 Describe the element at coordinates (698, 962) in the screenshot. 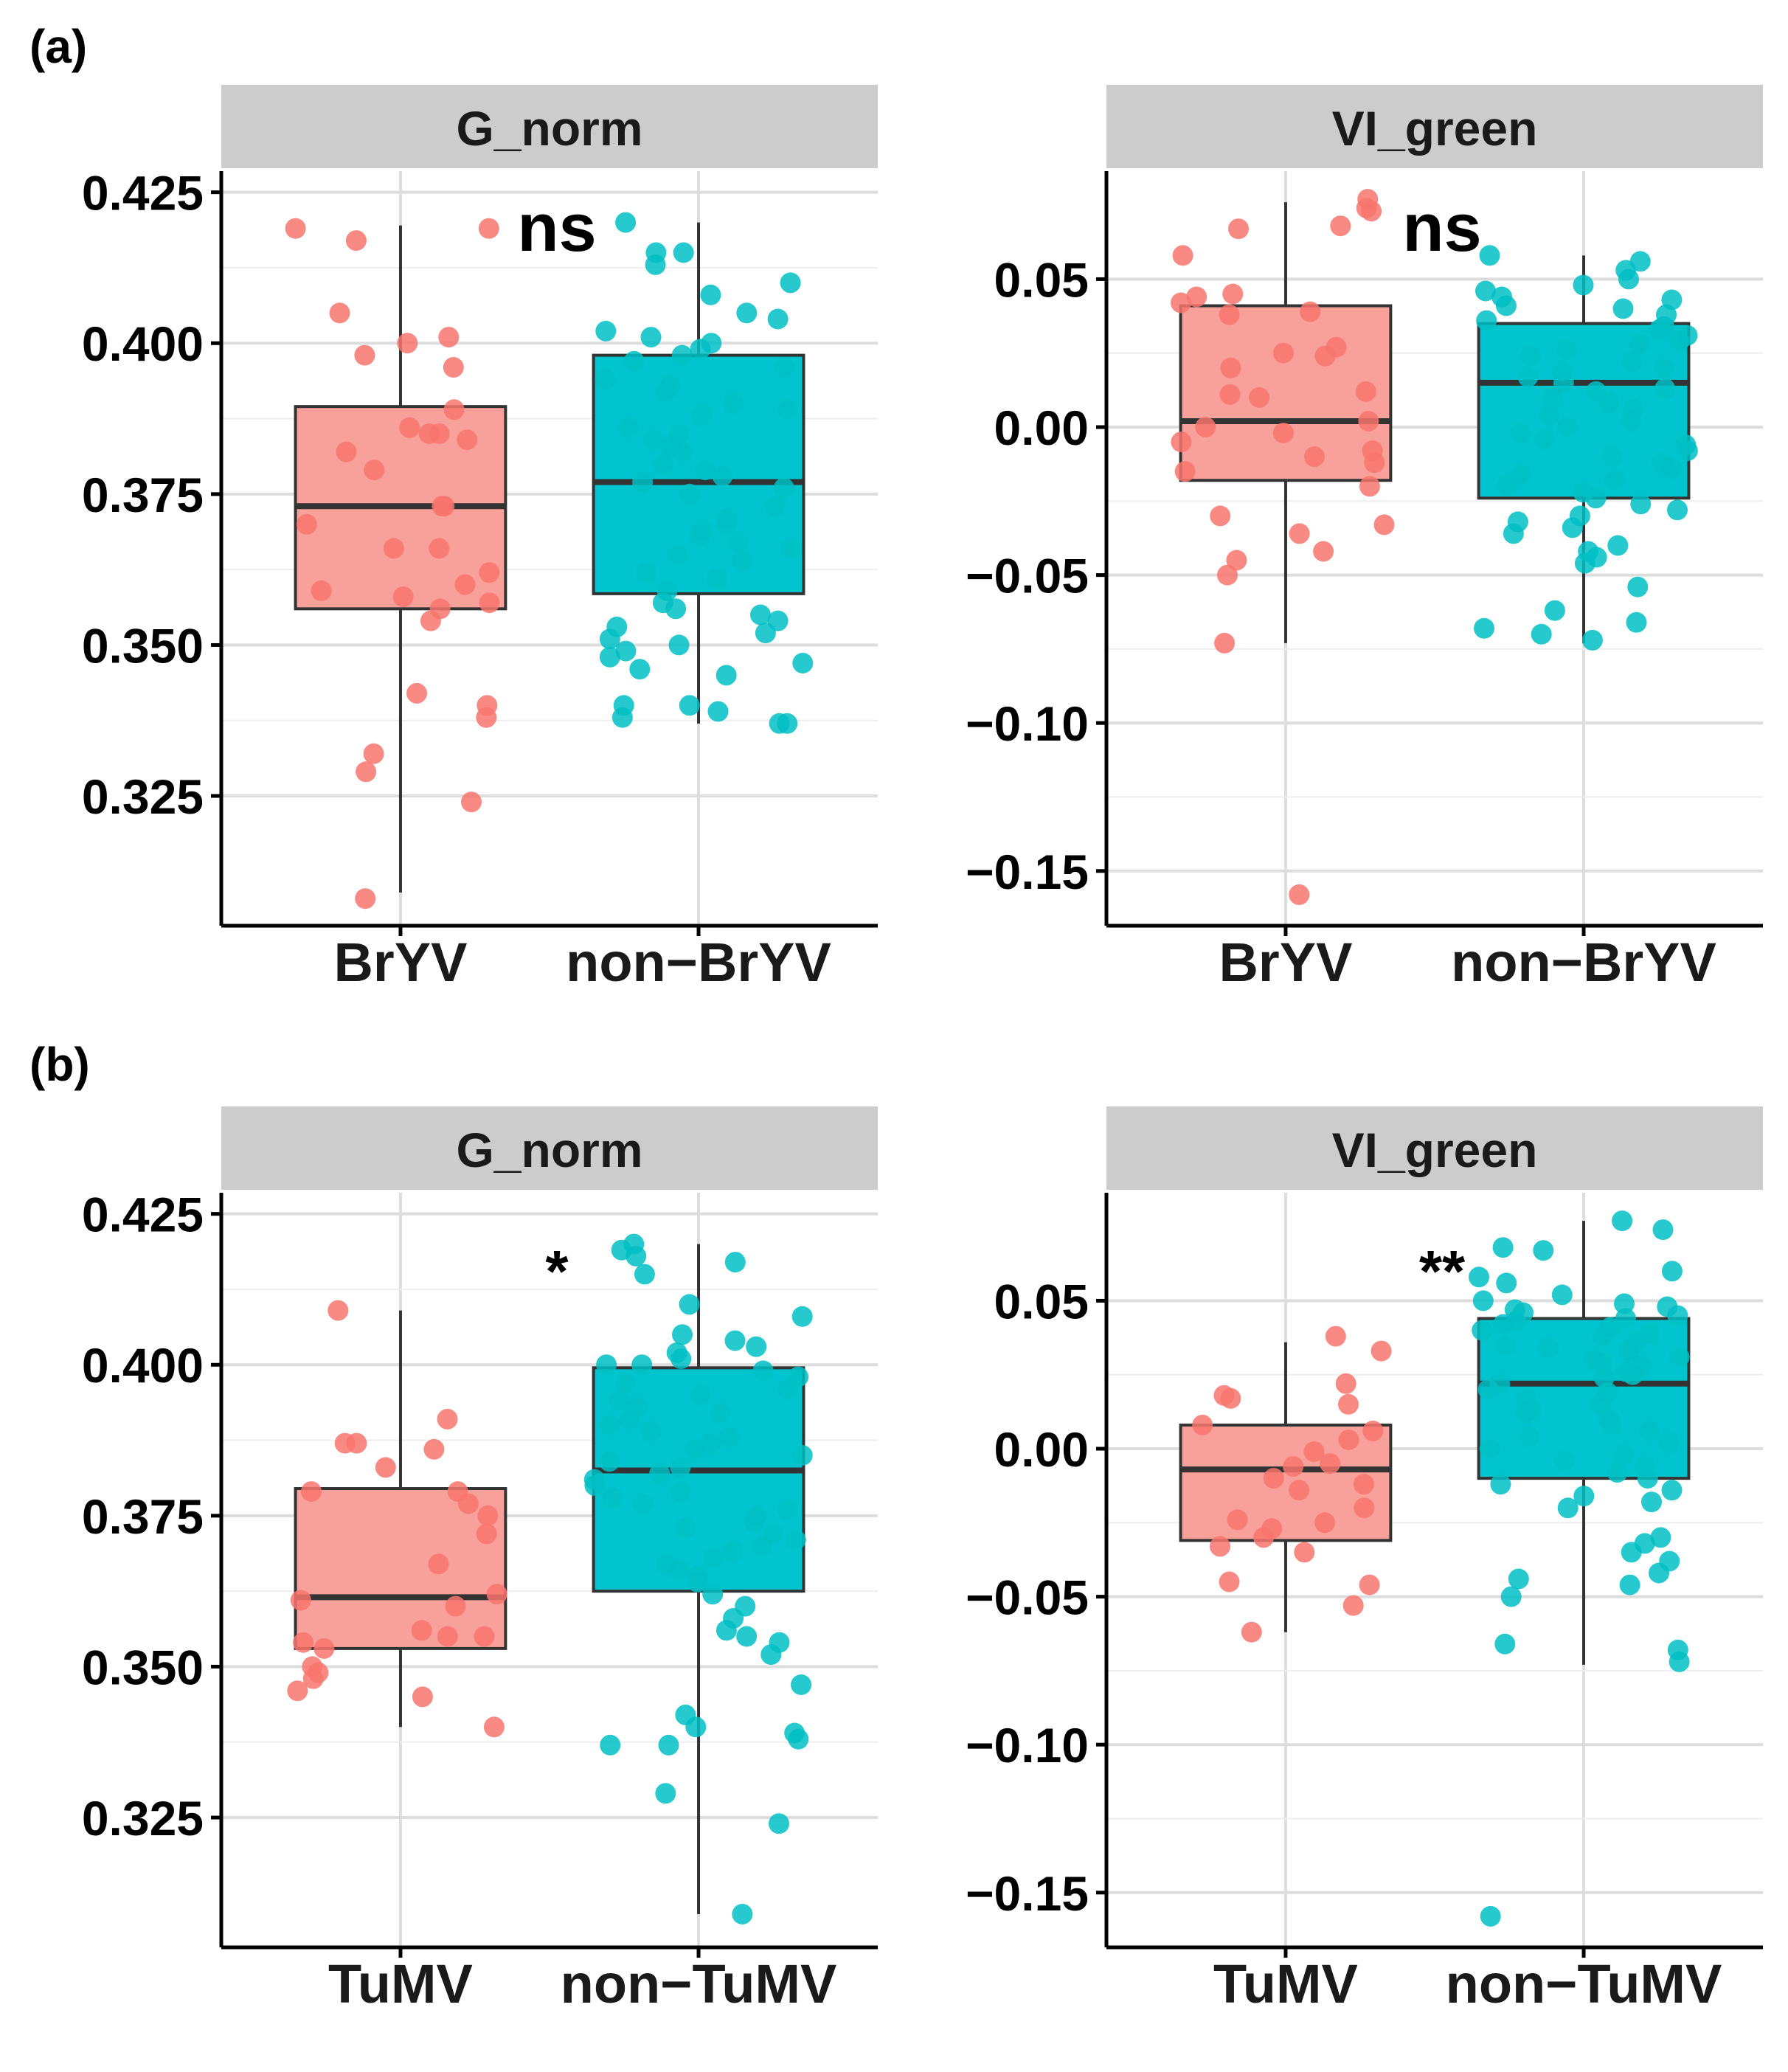

I see `x-tick-label: non−BrYV` at that location.